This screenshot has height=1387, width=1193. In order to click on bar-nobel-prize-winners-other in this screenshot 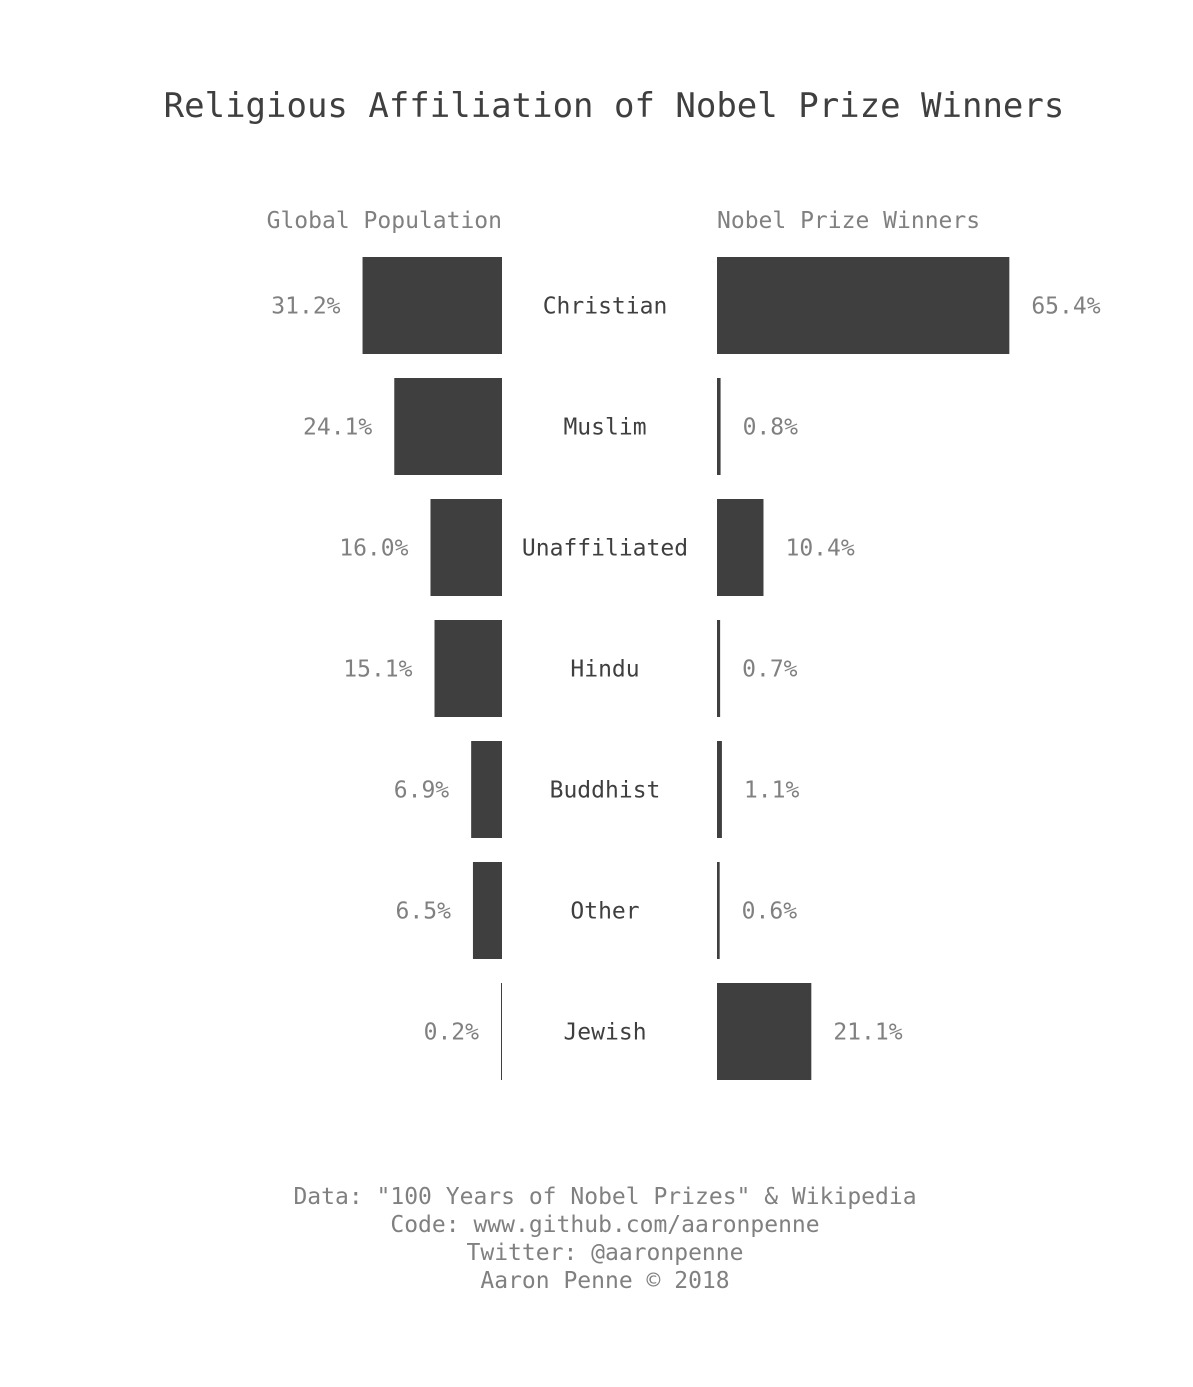, I will do `click(718, 910)`.